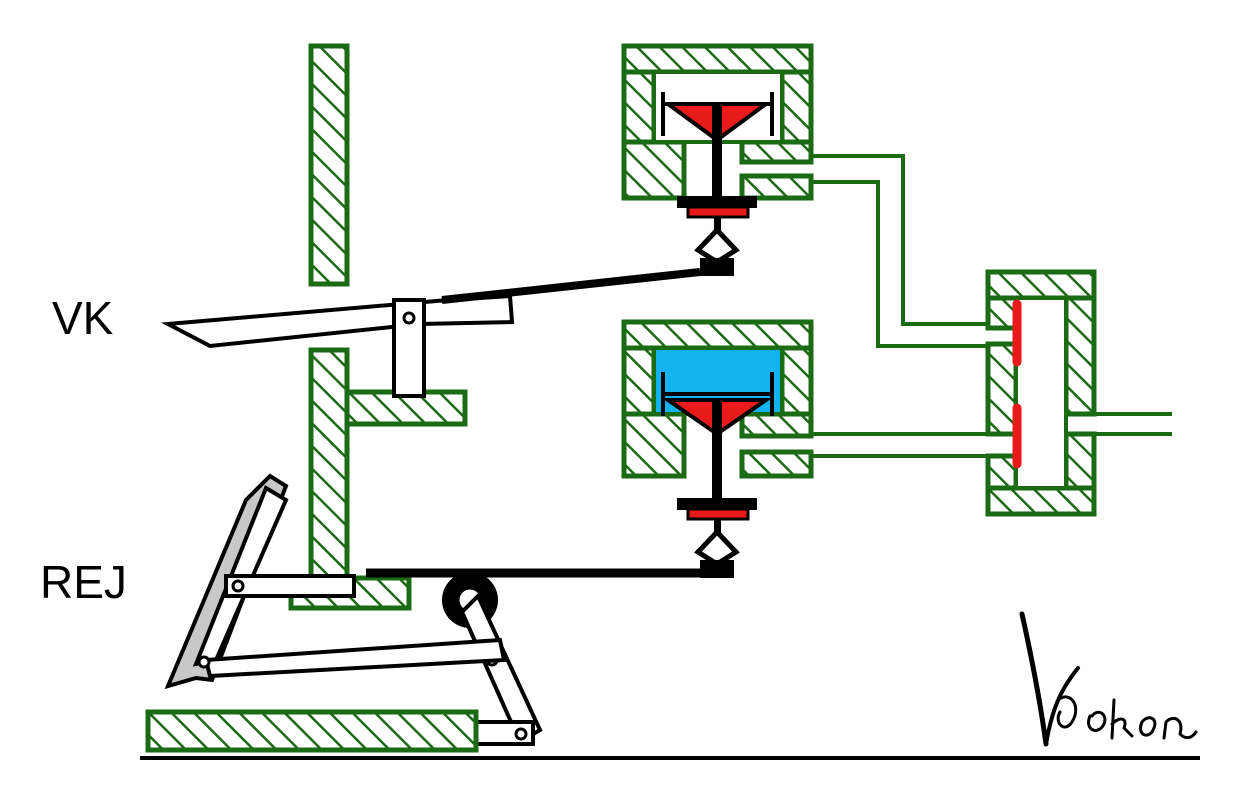 This screenshot has width=1258, height=808. What do you see at coordinates (1041, 393) in the screenshot?
I see `brake-cylinder` at bounding box center [1041, 393].